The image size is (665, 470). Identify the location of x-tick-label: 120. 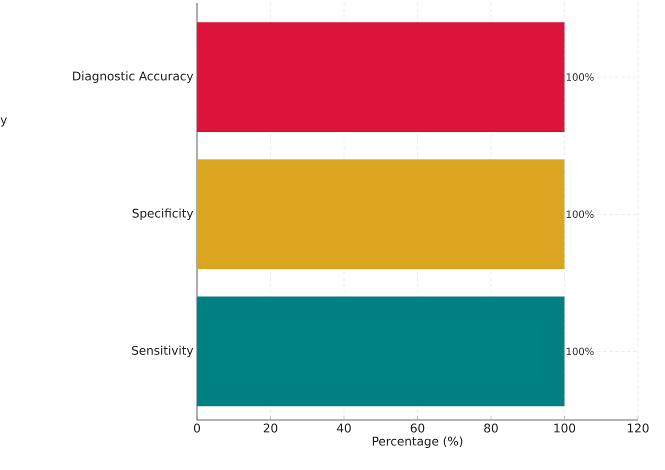
(638, 428).